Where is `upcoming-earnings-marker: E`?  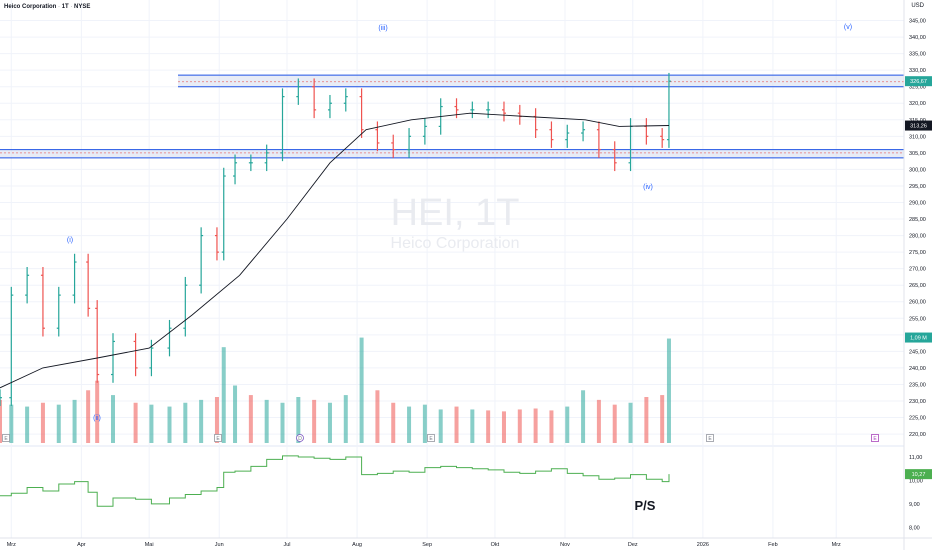 upcoming-earnings-marker: E is located at coordinates (875, 438).